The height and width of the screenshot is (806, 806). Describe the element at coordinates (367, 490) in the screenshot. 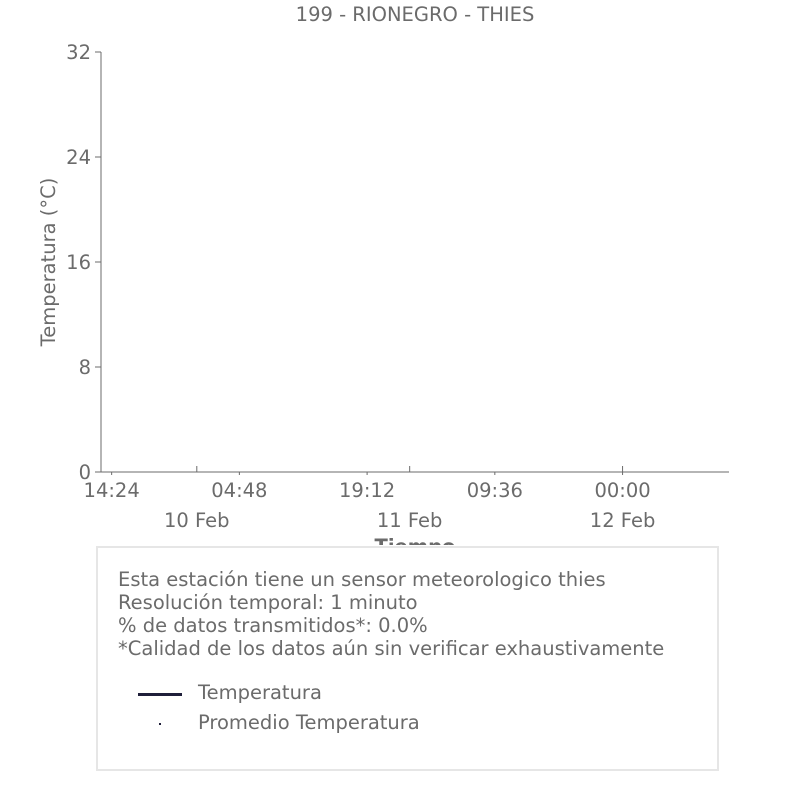

I see `x-minor-tick-label: 19:12` at that location.